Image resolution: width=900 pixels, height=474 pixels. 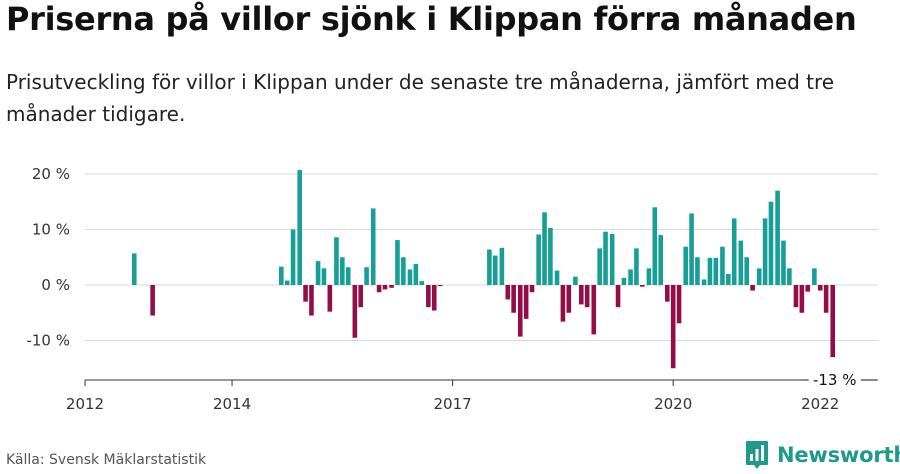 What do you see at coordinates (106, 460) in the screenshot?
I see `source-note: Källa: Svensk Mäklarstatistik` at bounding box center [106, 460].